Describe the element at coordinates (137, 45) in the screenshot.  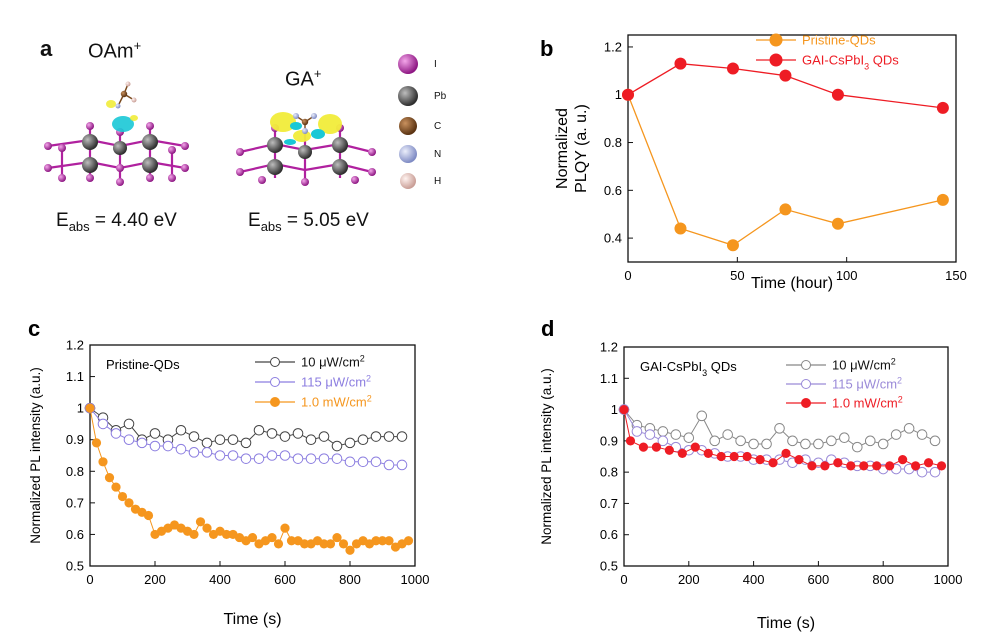
I see `oam-label-sup: +` at that location.